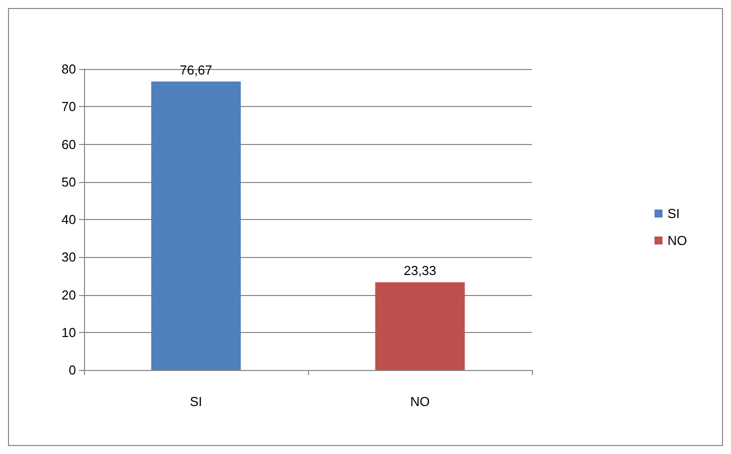 The image size is (731, 454). I want to click on y-tick-label: 20, so click(69, 294).